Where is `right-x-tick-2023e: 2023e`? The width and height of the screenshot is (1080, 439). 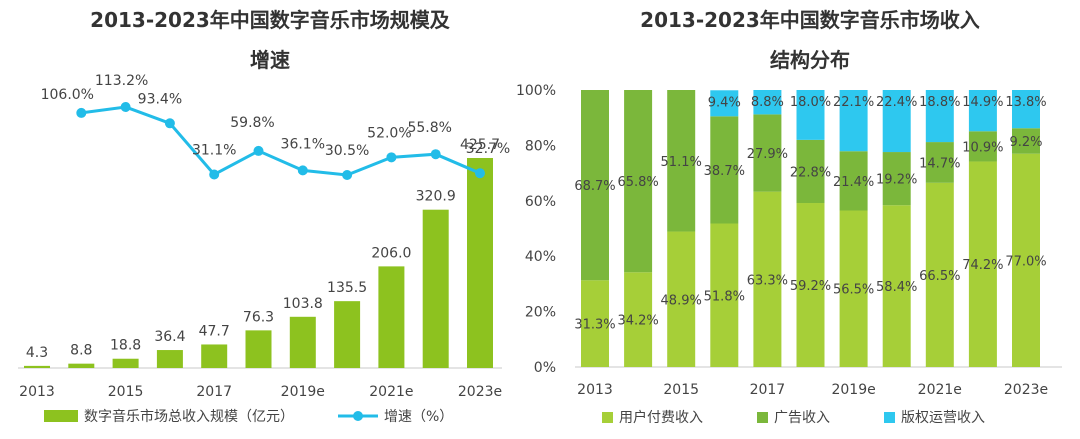
right-x-tick-2023e: 2023e is located at coordinates (1026, 390).